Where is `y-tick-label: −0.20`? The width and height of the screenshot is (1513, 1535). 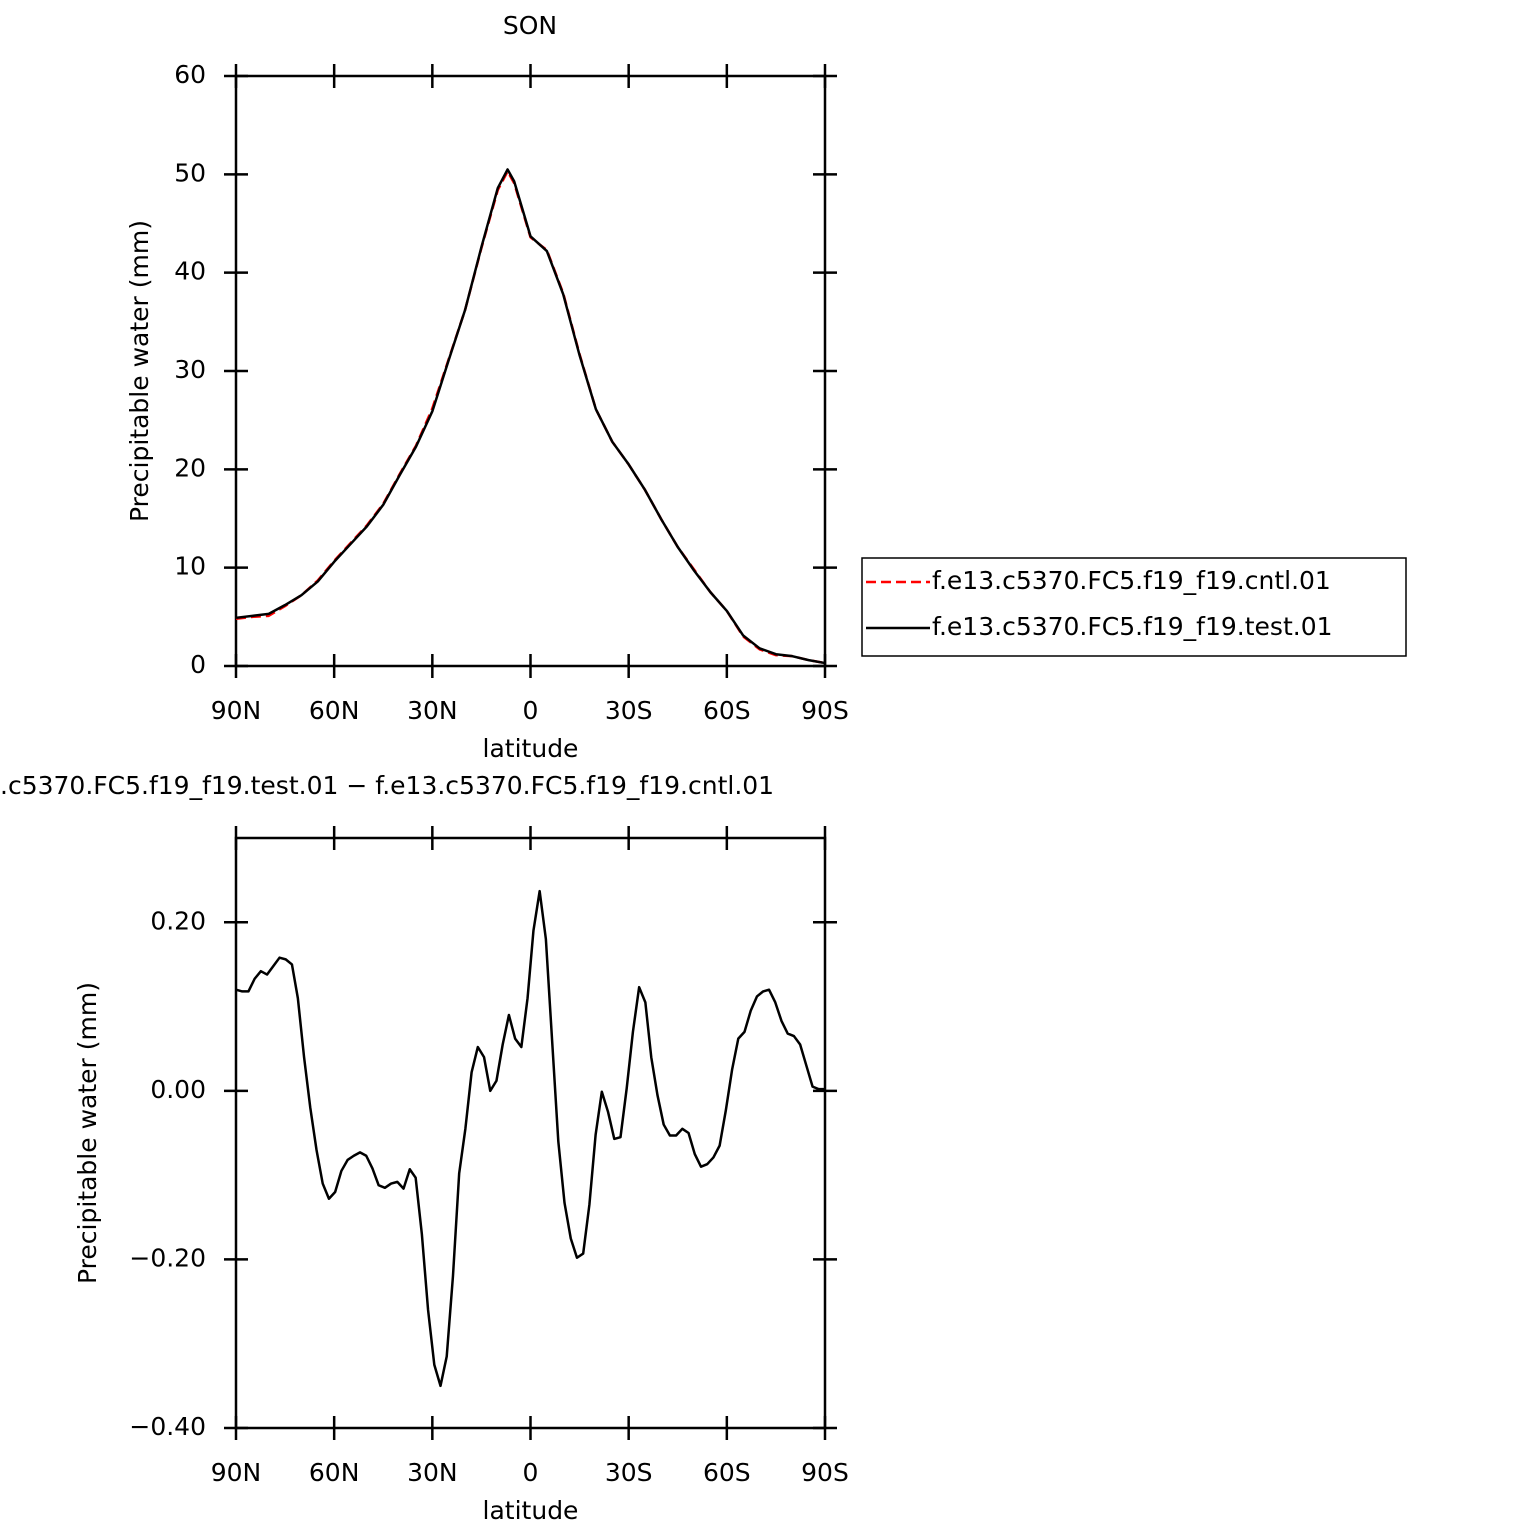
y-tick-label: −0.20 is located at coordinates (167, 1257).